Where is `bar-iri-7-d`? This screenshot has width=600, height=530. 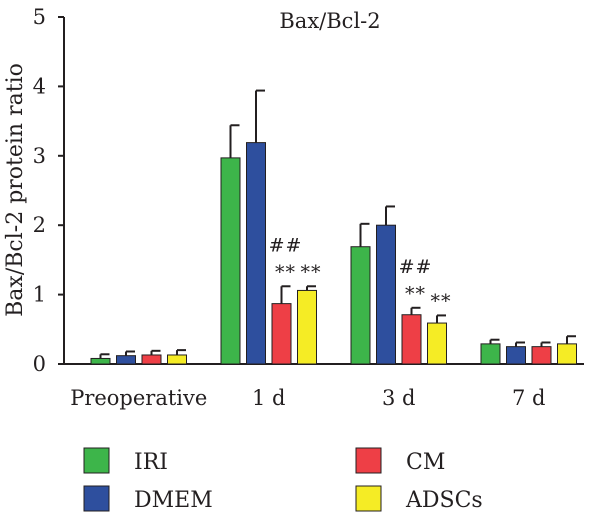 bar-iri-7-d is located at coordinates (490, 354).